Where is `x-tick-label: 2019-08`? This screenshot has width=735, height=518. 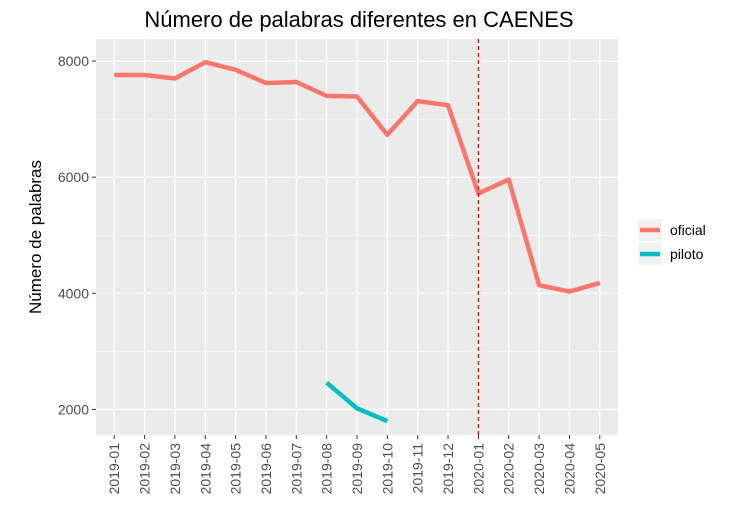
x-tick-label: 2019-08 is located at coordinates (327, 469).